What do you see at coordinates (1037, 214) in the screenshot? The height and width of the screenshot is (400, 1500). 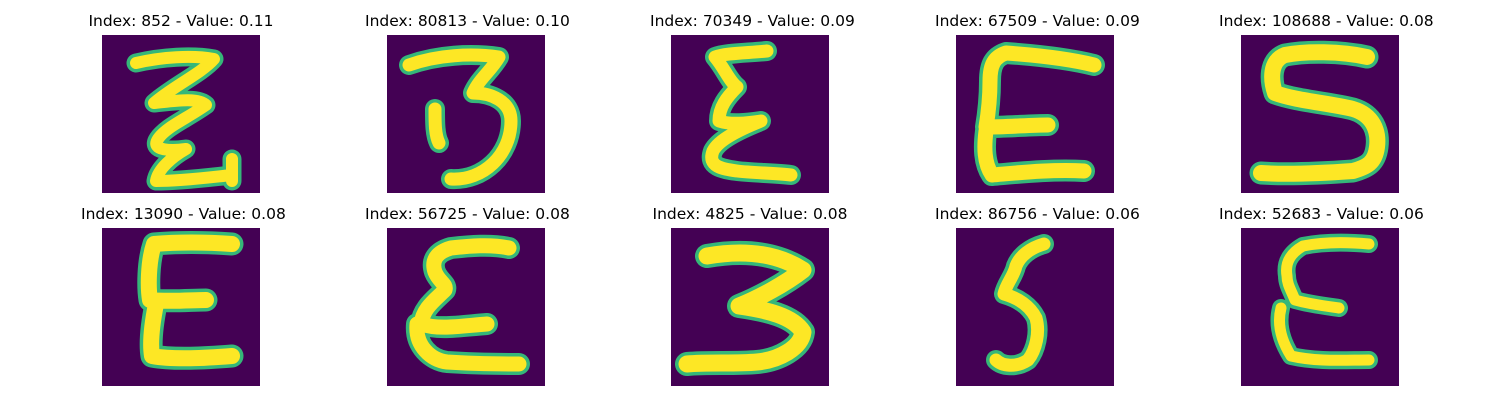 I see `panel-title: Index: 86756 - Value: 0.06` at bounding box center [1037, 214].